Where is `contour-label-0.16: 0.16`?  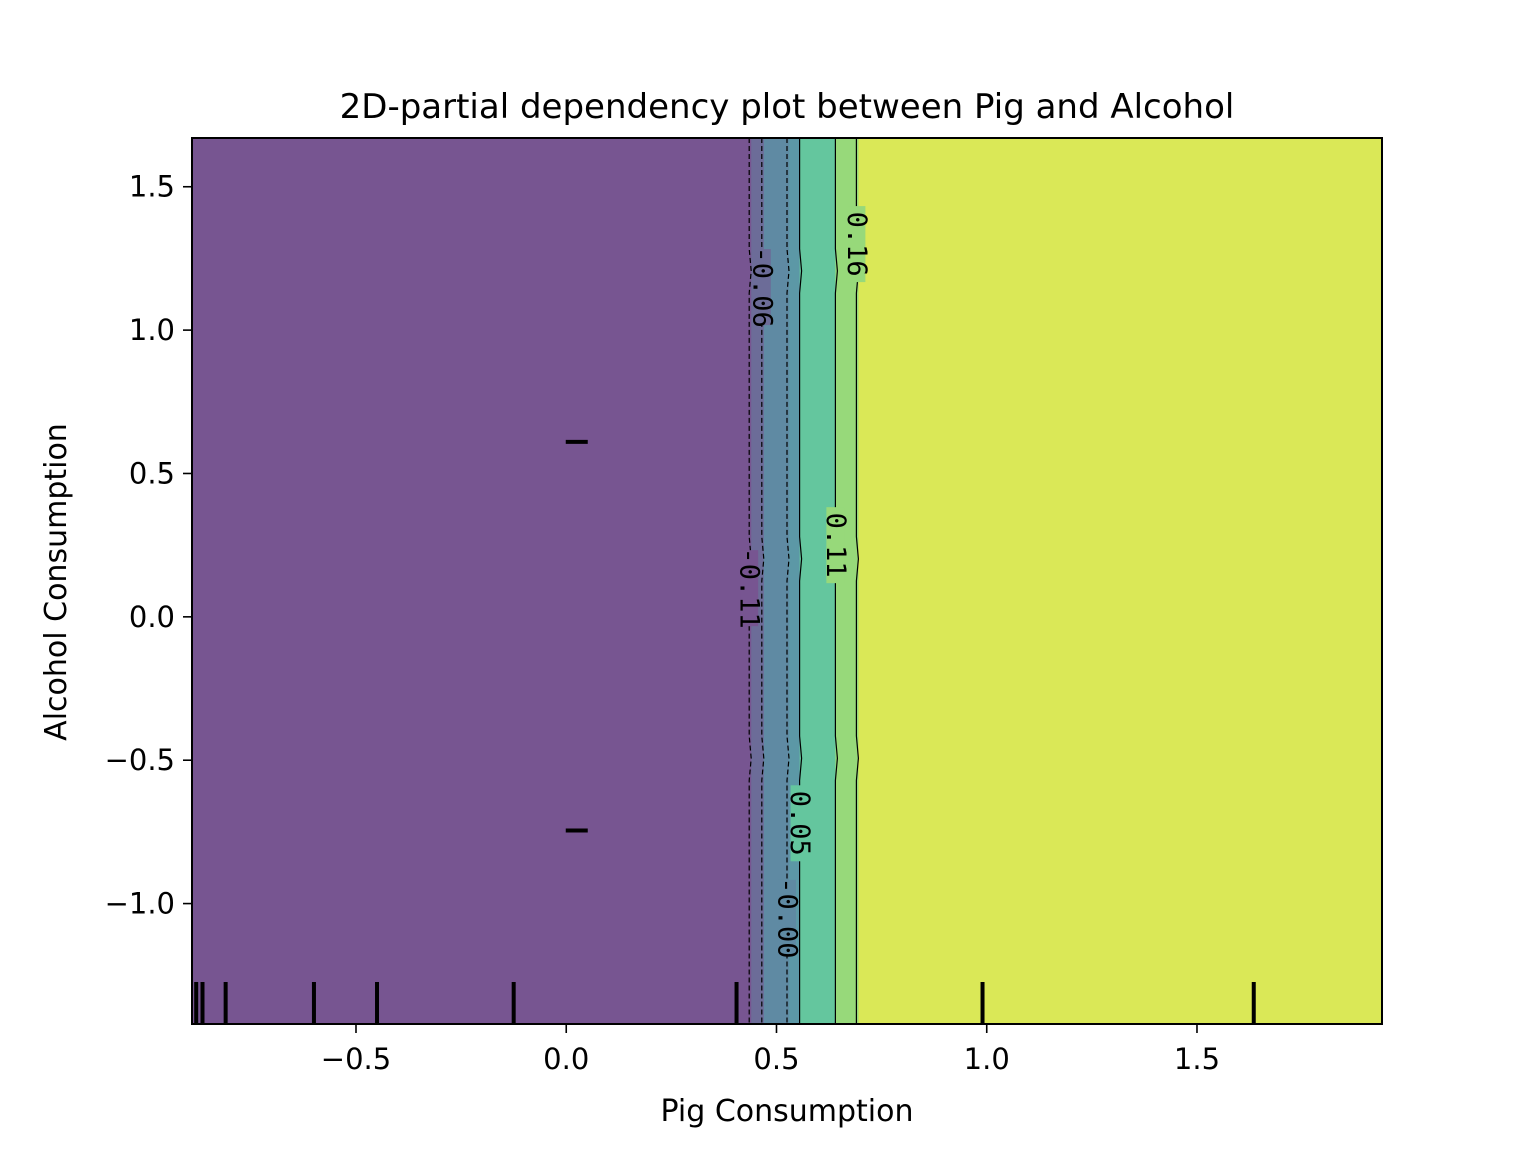
contour-label-0.16: 0.16 is located at coordinates (856, 244).